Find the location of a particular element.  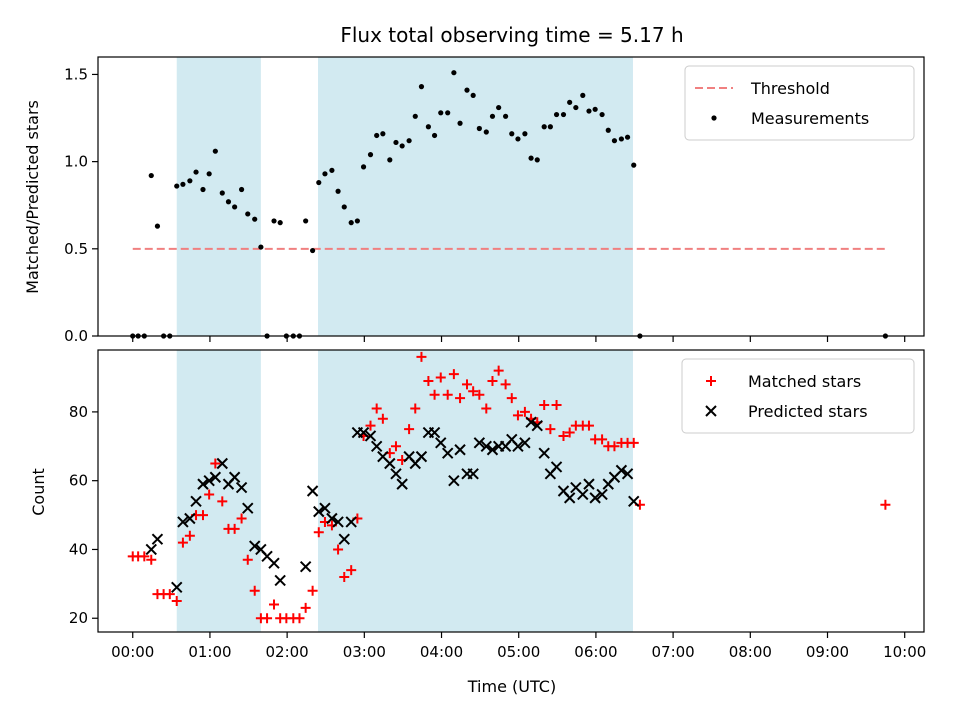

ratio-y-tick-label: 1.5 is located at coordinates (76, 74).